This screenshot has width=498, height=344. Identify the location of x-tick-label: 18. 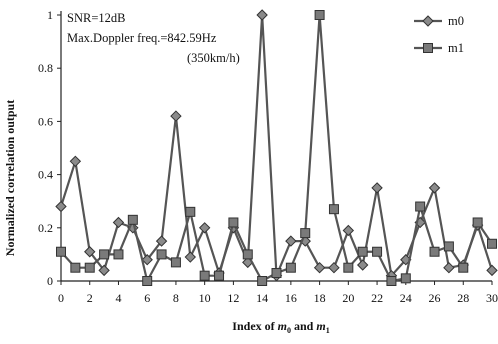
(320, 298).